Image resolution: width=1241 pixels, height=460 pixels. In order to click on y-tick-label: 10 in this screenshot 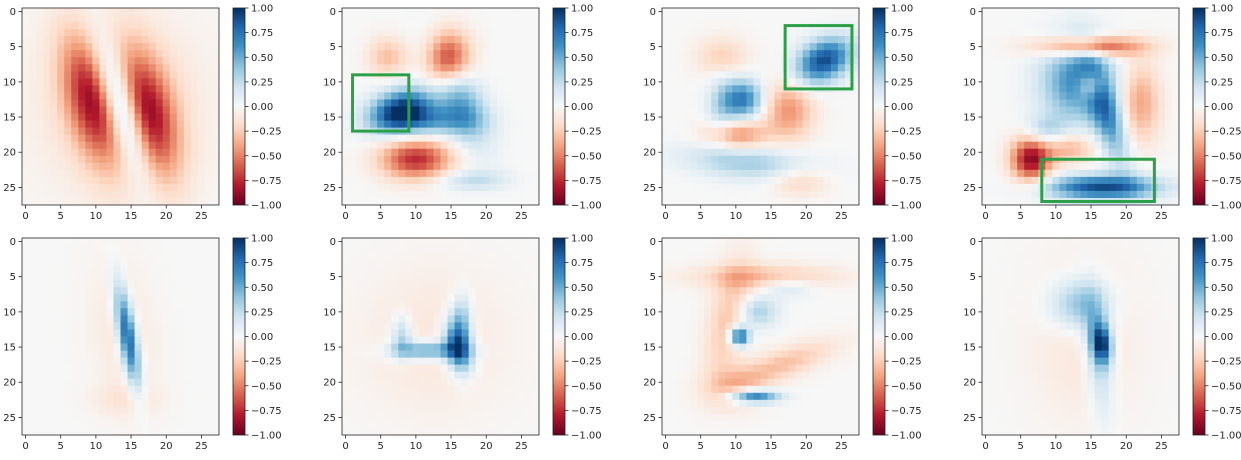, I will do `click(969, 82)`.